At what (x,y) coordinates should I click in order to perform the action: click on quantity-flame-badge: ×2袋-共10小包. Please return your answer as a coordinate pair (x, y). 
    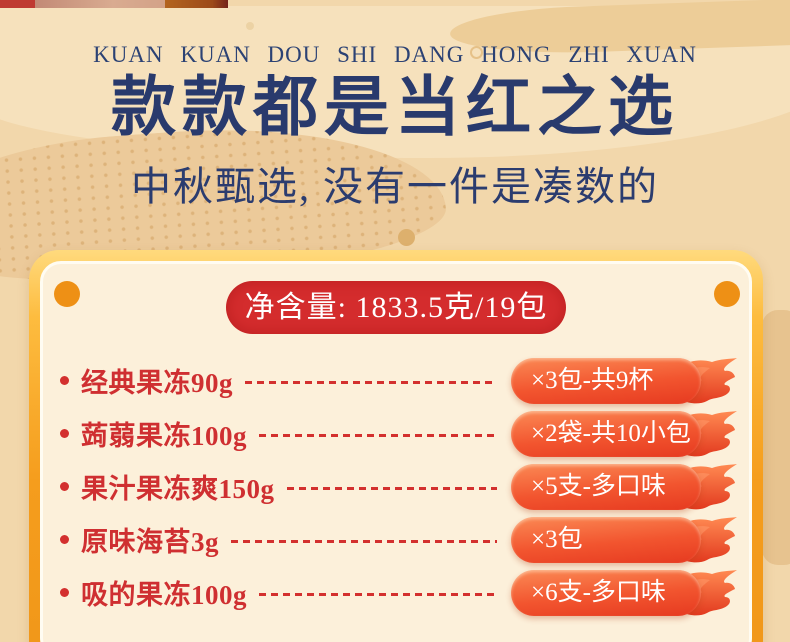
    Looking at the image, I should click on (630, 434).